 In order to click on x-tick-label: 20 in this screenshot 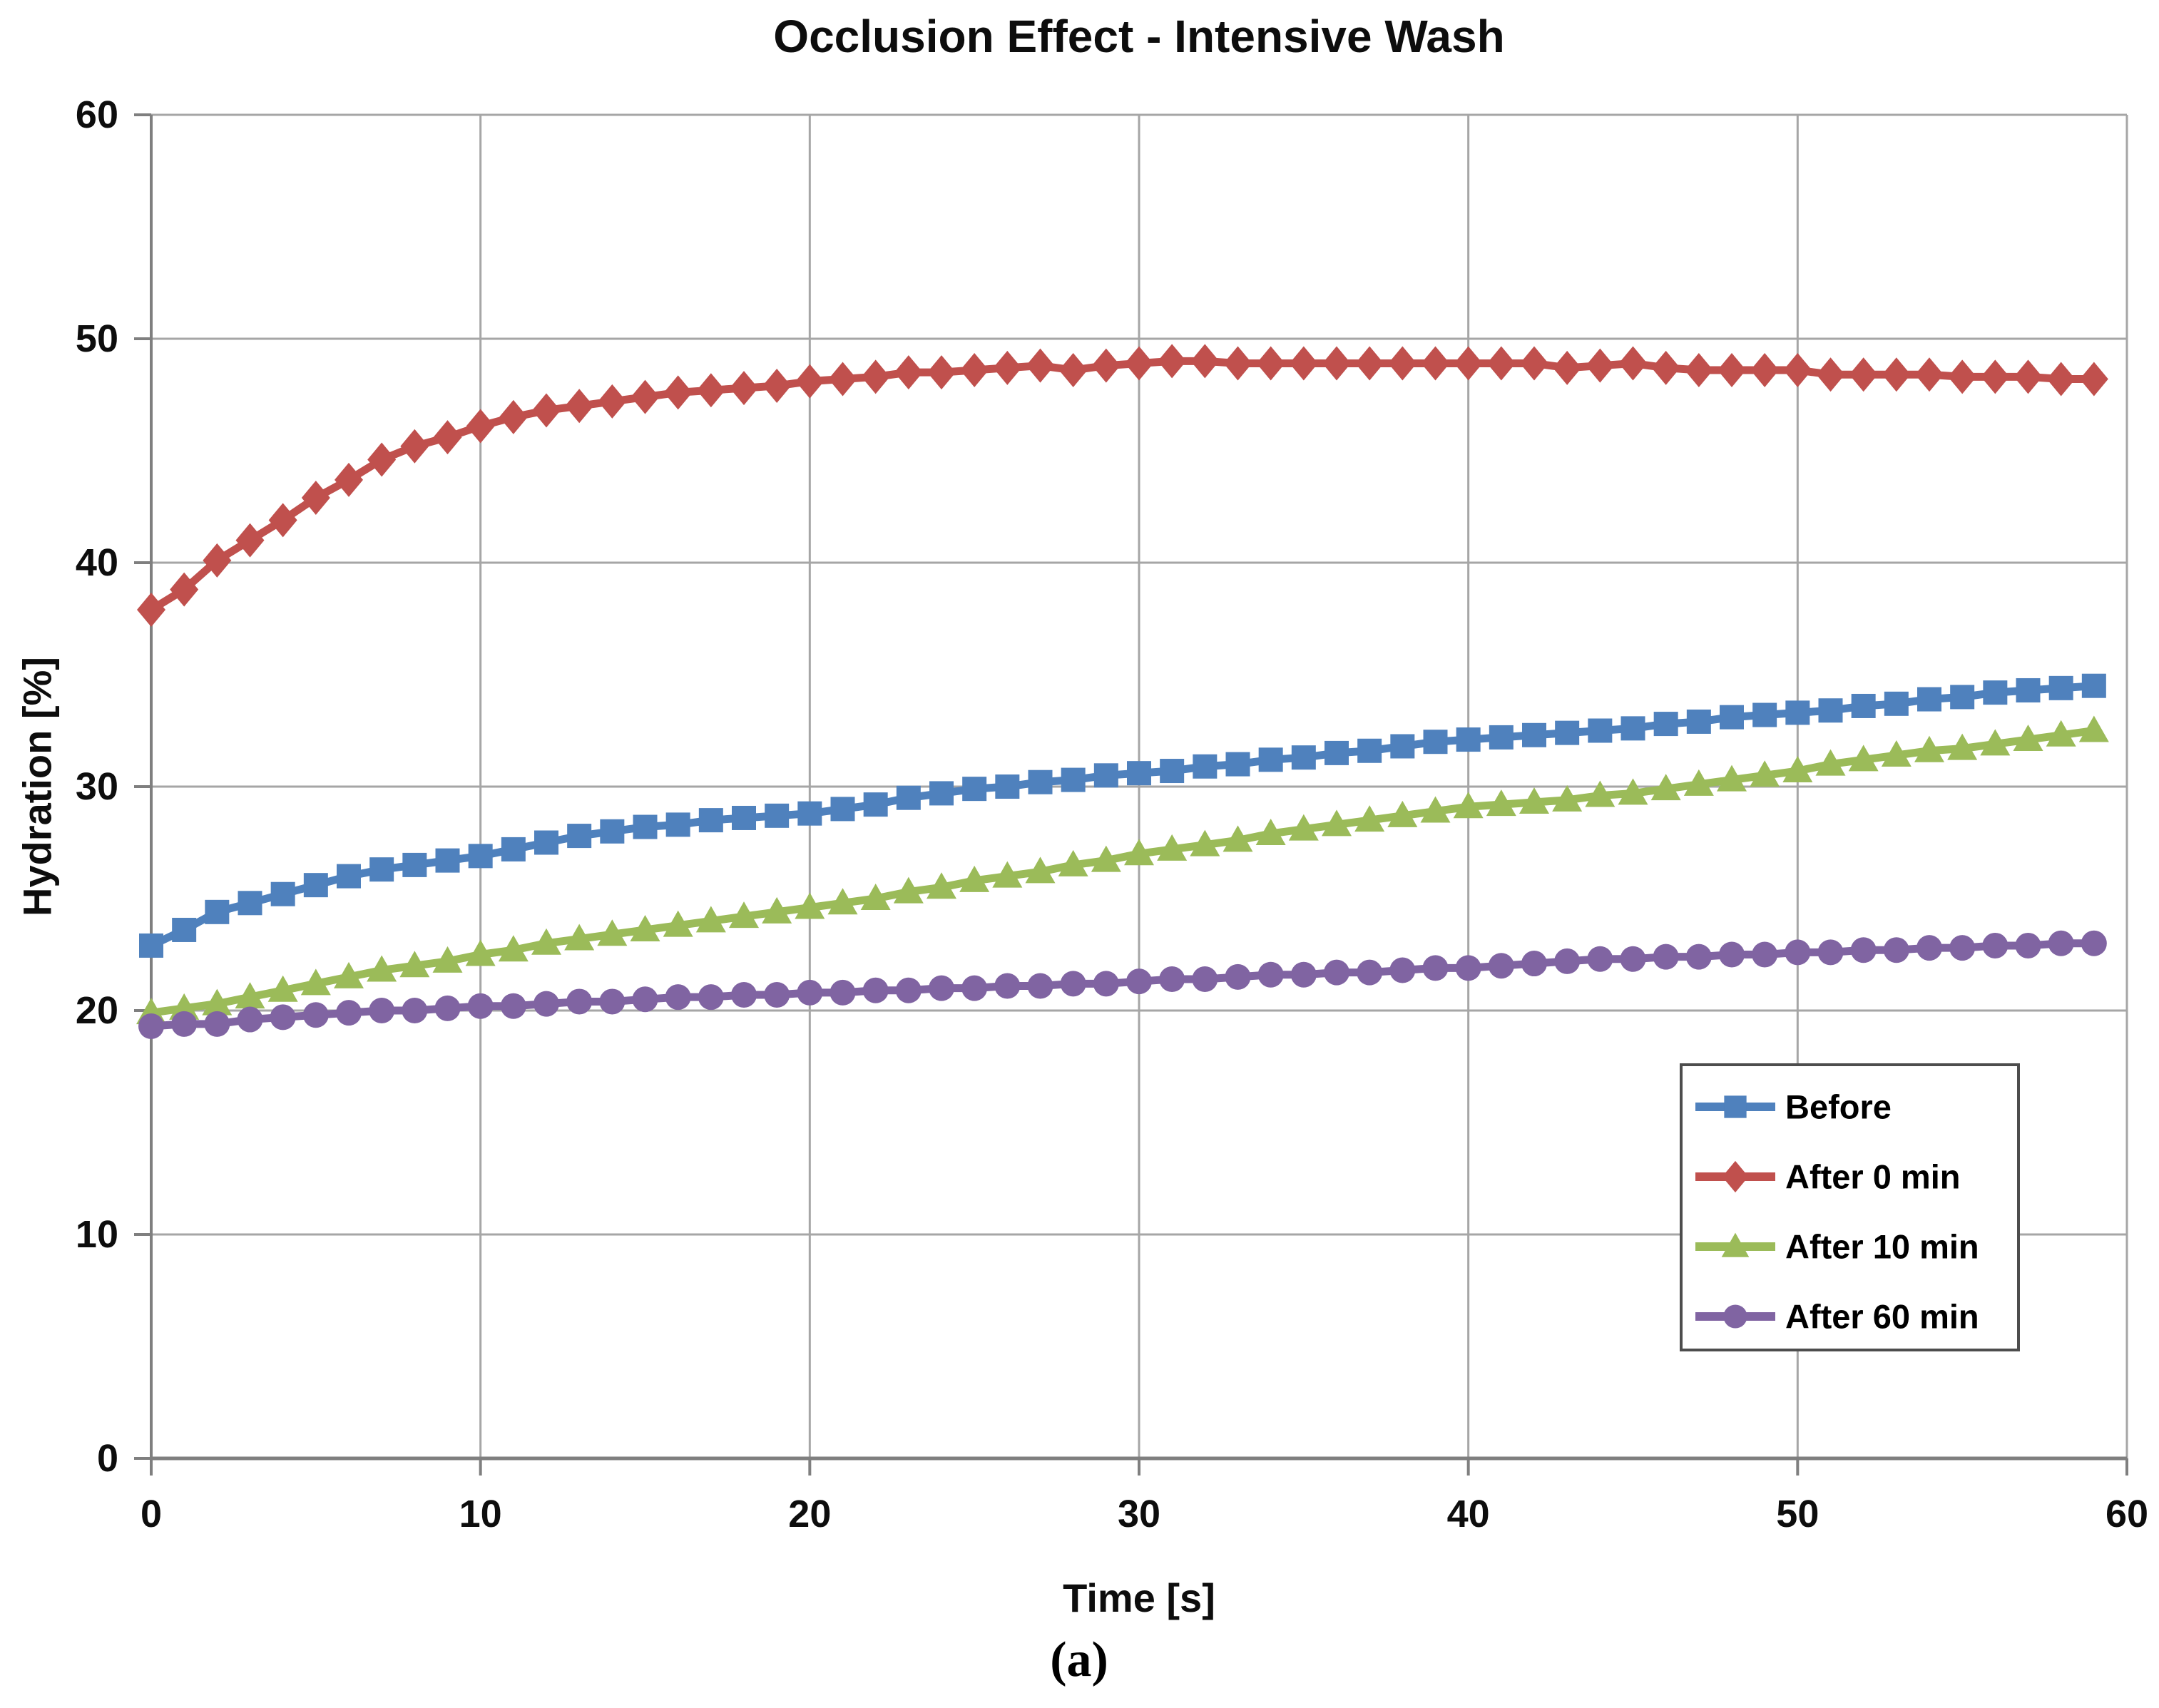, I will do `click(810, 1514)`.